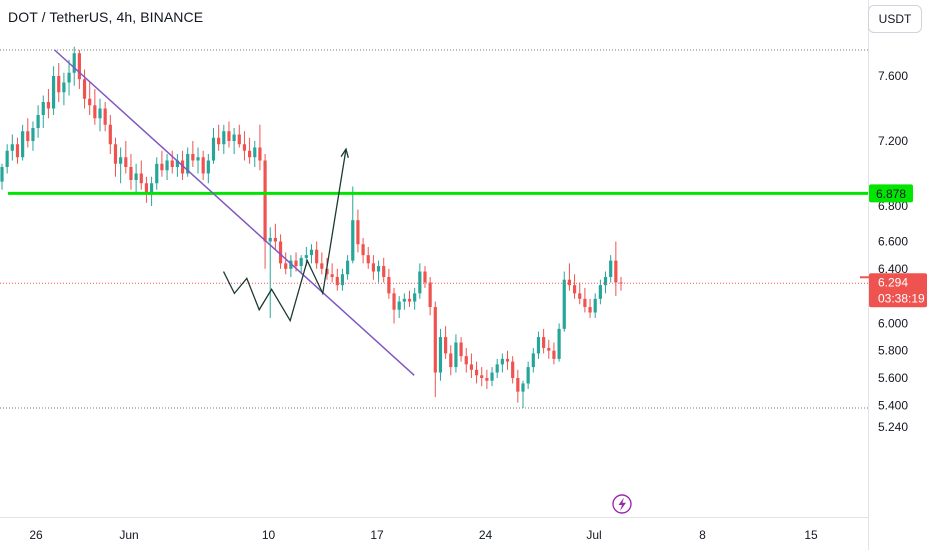 The width and height of the screenshot is (932, 555). What do you see at coordinates (344, 152) in the screenshot?
I see `projection-arrow-head` at bounding box center [344, 152].